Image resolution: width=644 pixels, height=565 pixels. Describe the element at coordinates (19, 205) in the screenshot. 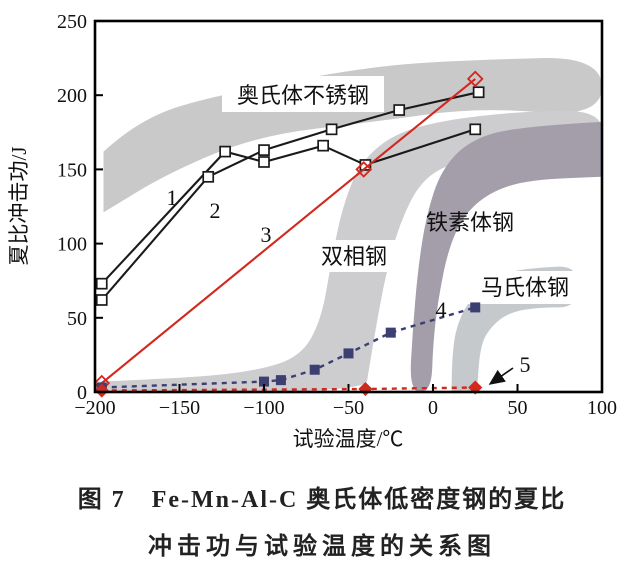

I see `y-axis-title: 夏比冲击功/J` at that location.